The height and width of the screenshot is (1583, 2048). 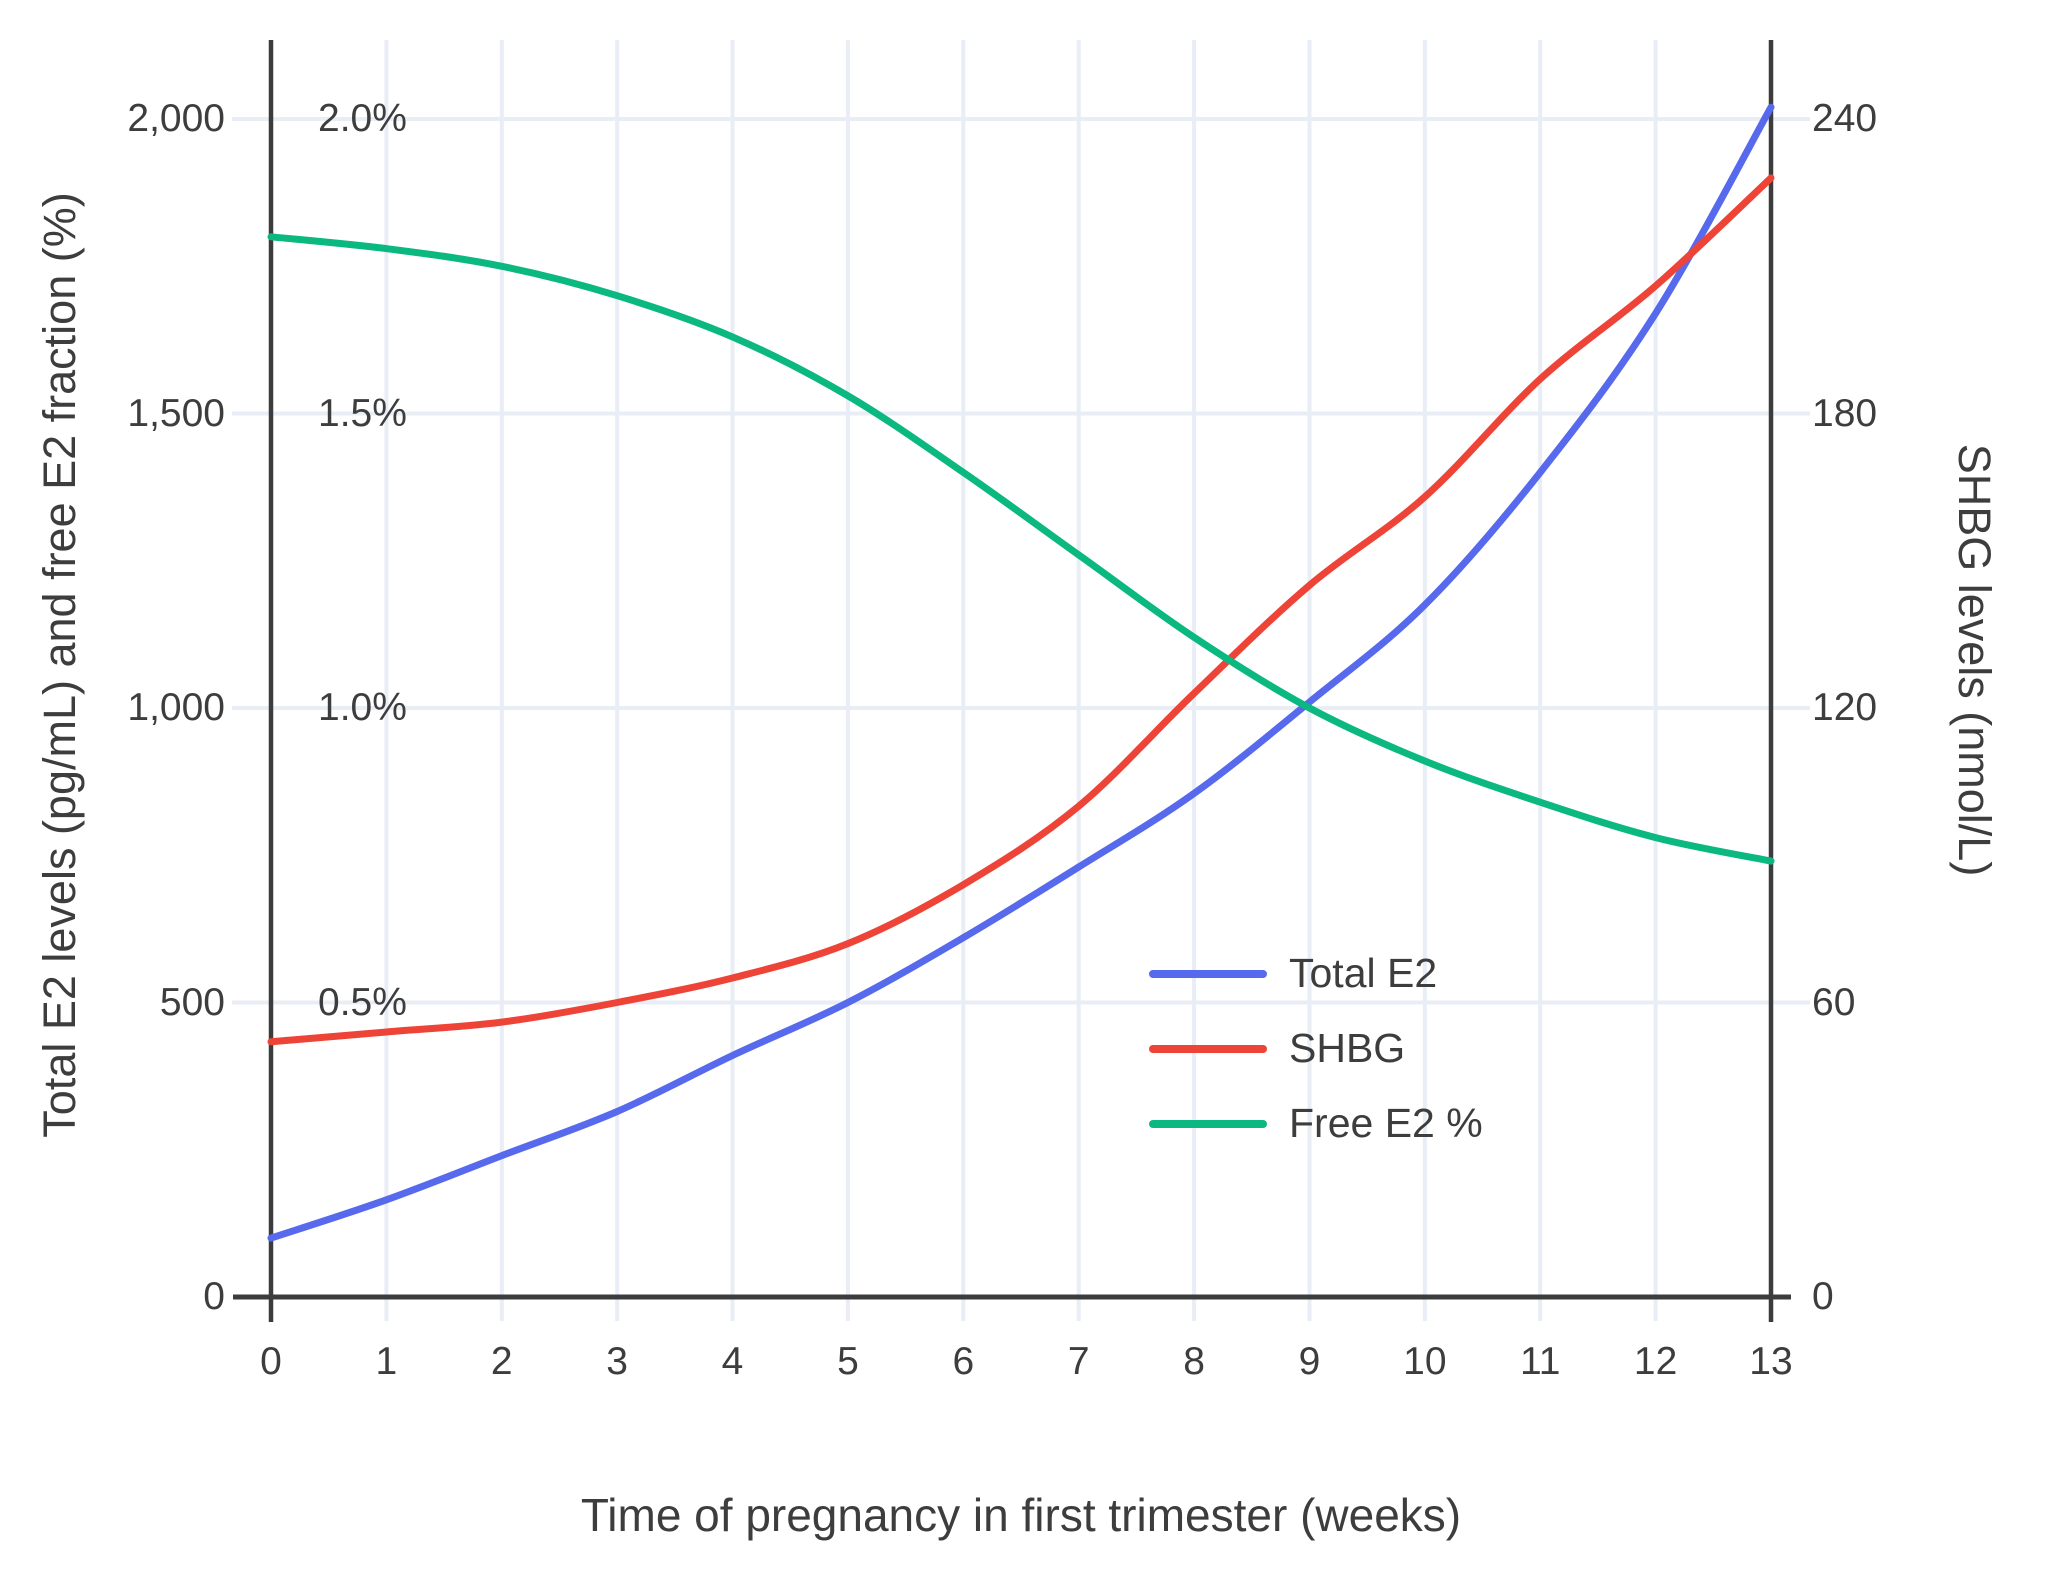 I want to click on total-e2-line-swatch, so click(x=1208, y=973).